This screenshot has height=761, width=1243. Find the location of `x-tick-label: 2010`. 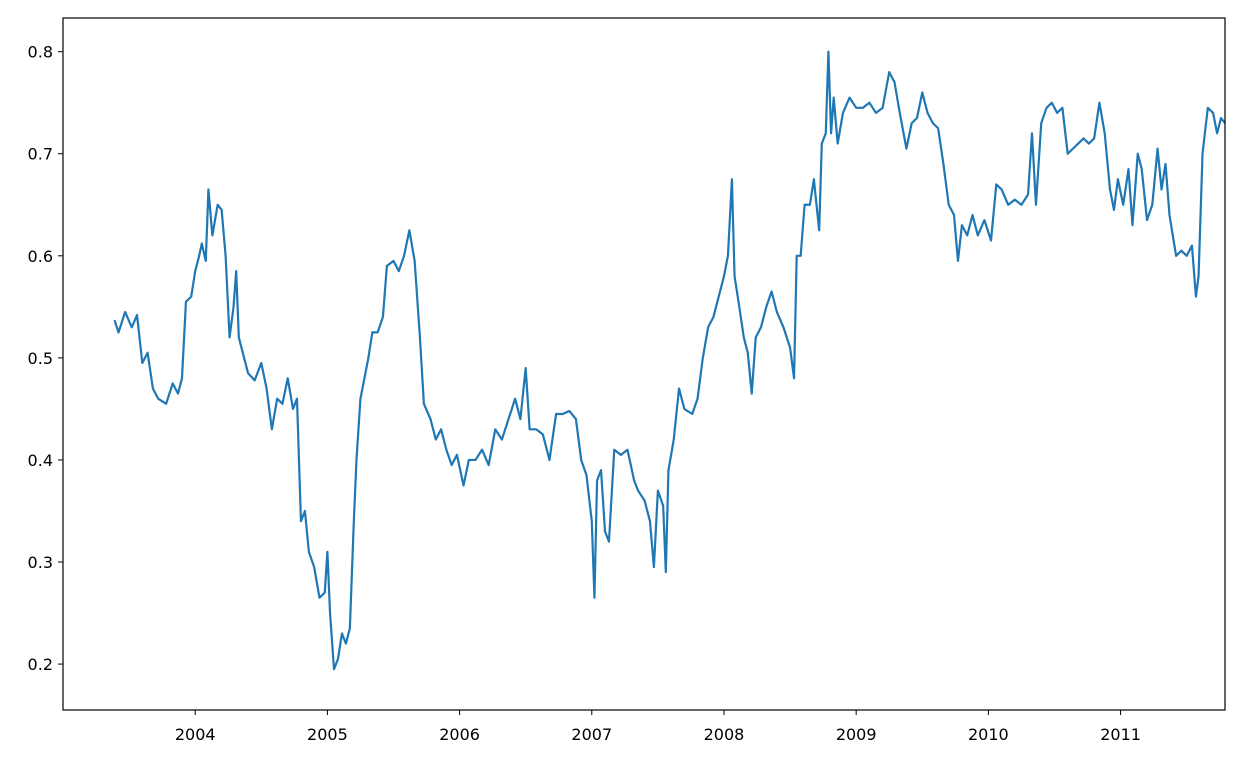

x-tick-label: 2010 is located at coordinates (988, 734).